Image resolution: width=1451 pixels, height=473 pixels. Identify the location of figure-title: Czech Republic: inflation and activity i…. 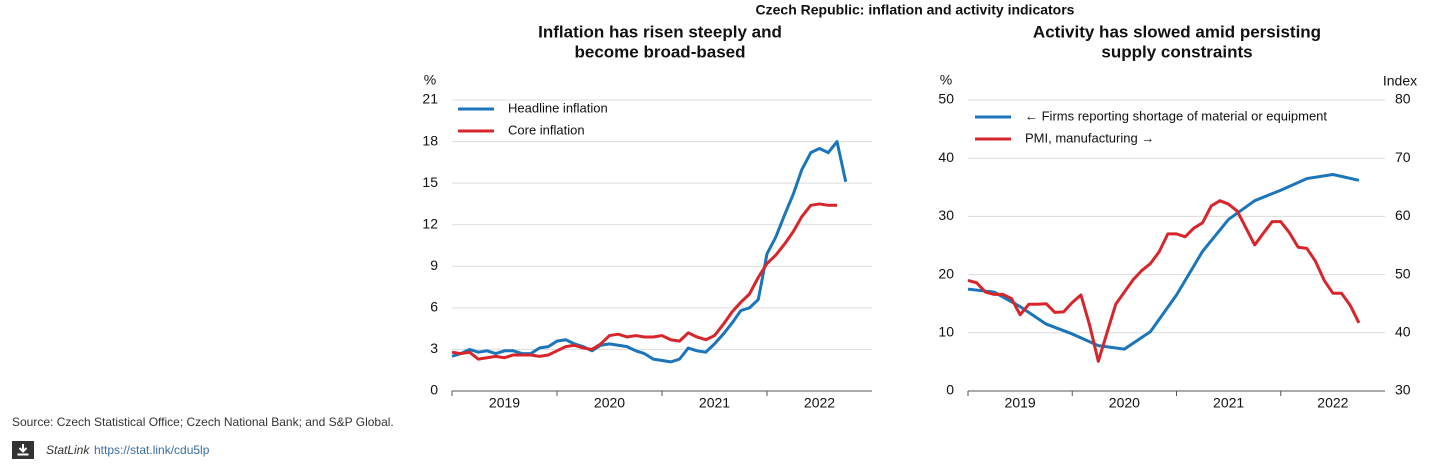
(915, 10).